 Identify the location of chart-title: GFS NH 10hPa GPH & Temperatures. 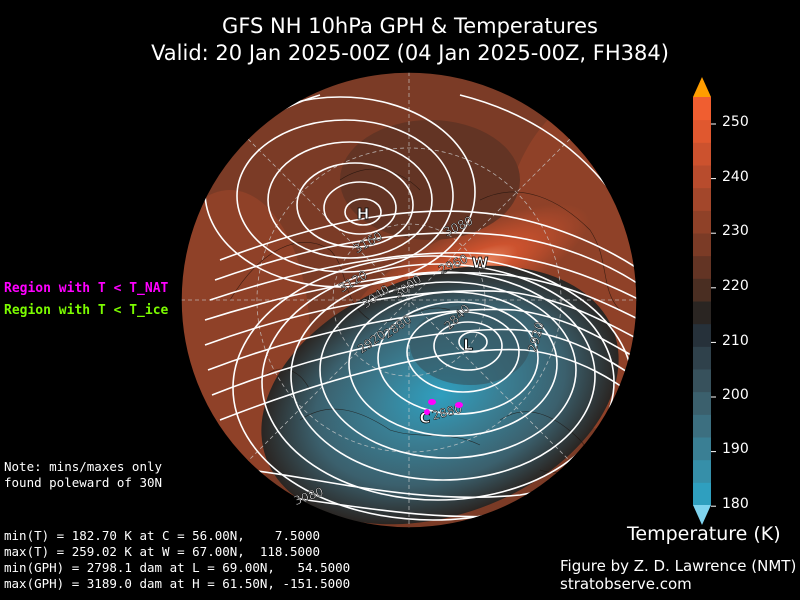
(410, 26).